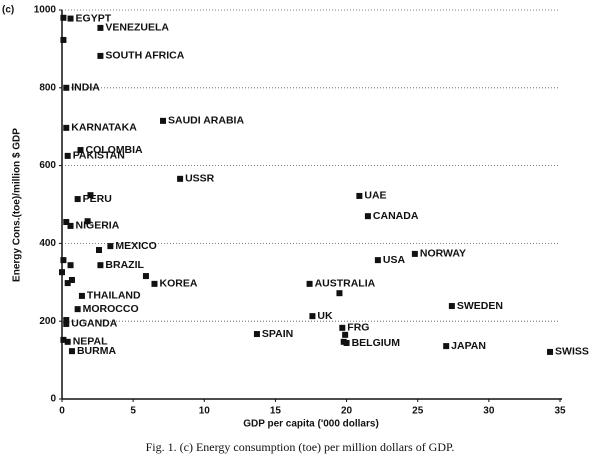  I want to click on point-label: JAPAN, so click(468, 346).